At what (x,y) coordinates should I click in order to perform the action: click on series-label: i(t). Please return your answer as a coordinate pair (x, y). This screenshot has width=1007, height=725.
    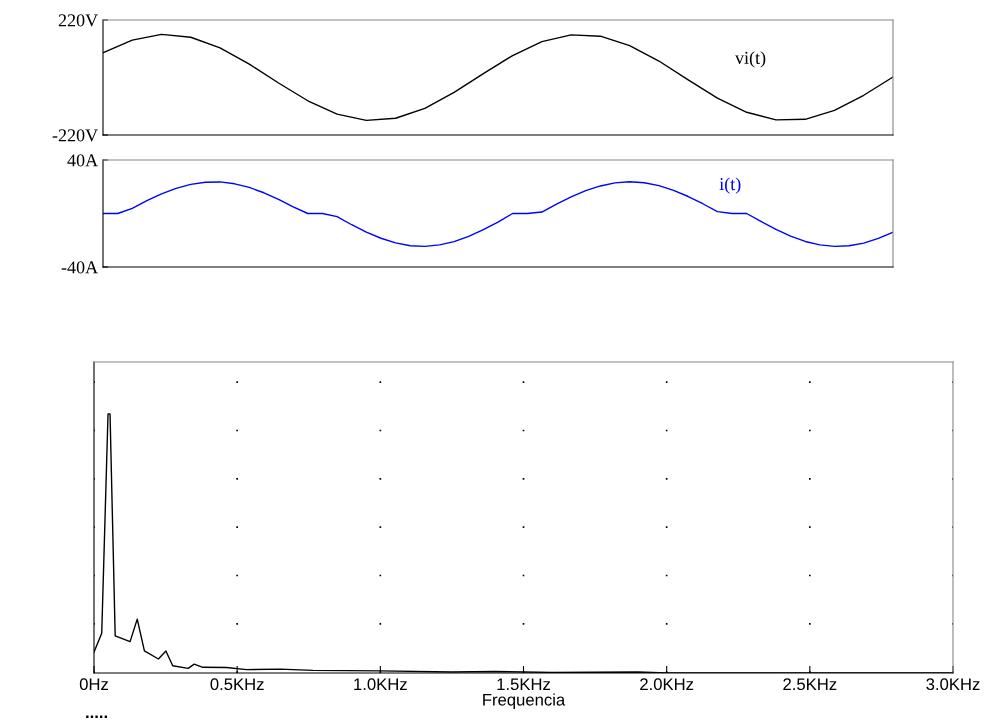
    Looking at the image, I should click on (730, 185).